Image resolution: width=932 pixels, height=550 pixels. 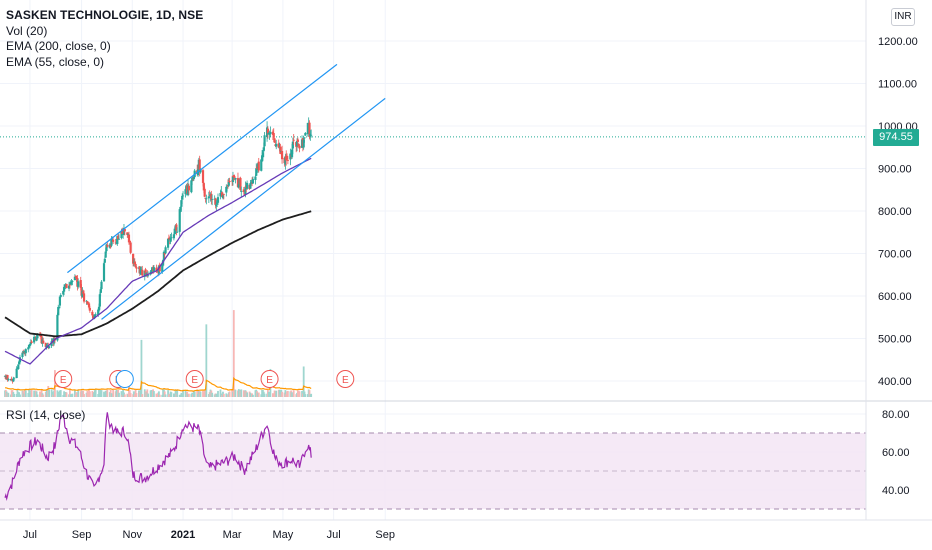 I want to click on time-tick-label: Sep, so click(x=82, y=535).